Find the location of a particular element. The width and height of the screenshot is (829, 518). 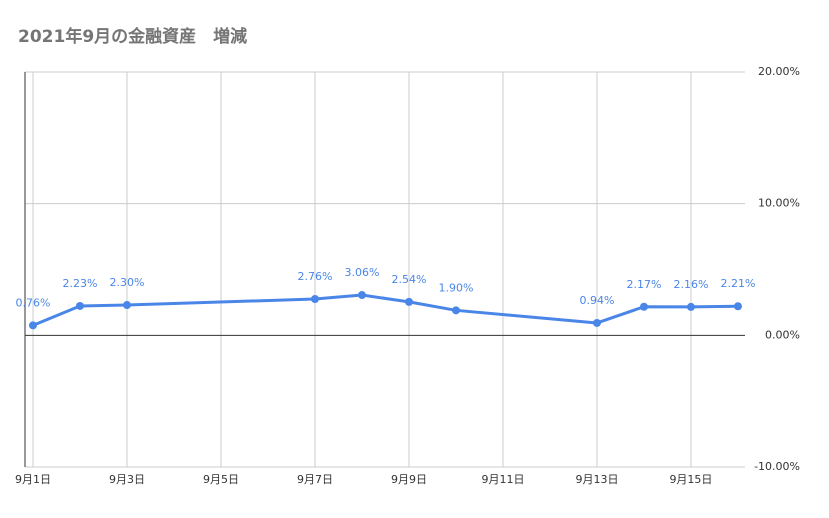

value-label: 2.16% is located at coordinates (690, 284).